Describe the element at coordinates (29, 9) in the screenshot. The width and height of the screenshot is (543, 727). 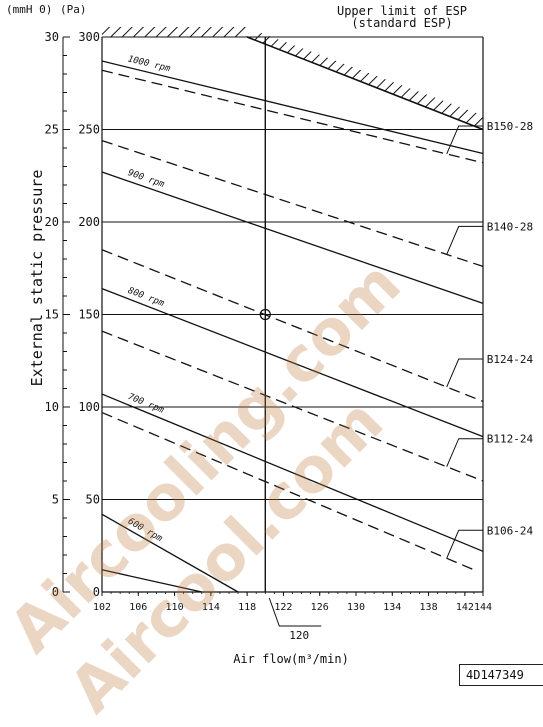
I see `unit-left-label: (mmH 0)` at that location.